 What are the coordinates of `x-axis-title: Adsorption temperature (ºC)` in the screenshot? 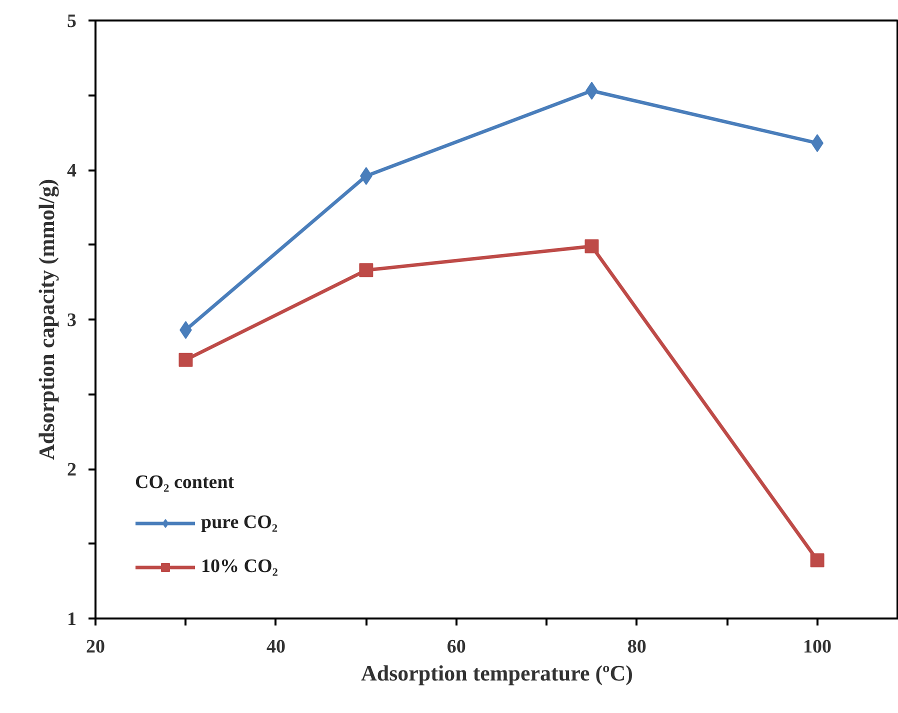 It's located at (497, 673).